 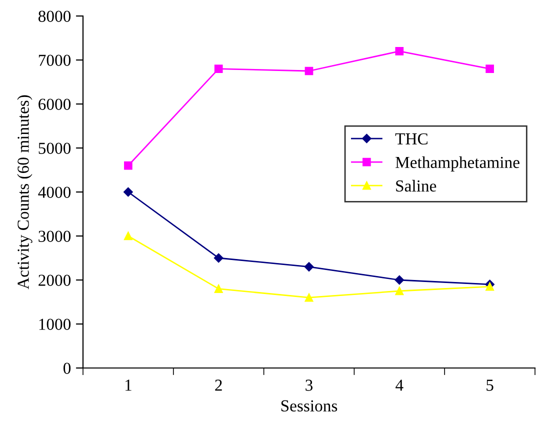 What do you see at coordinates (54, 16) in the screenshot?
I see `y-tick-label: 8000` at bounding box center [54, 16].